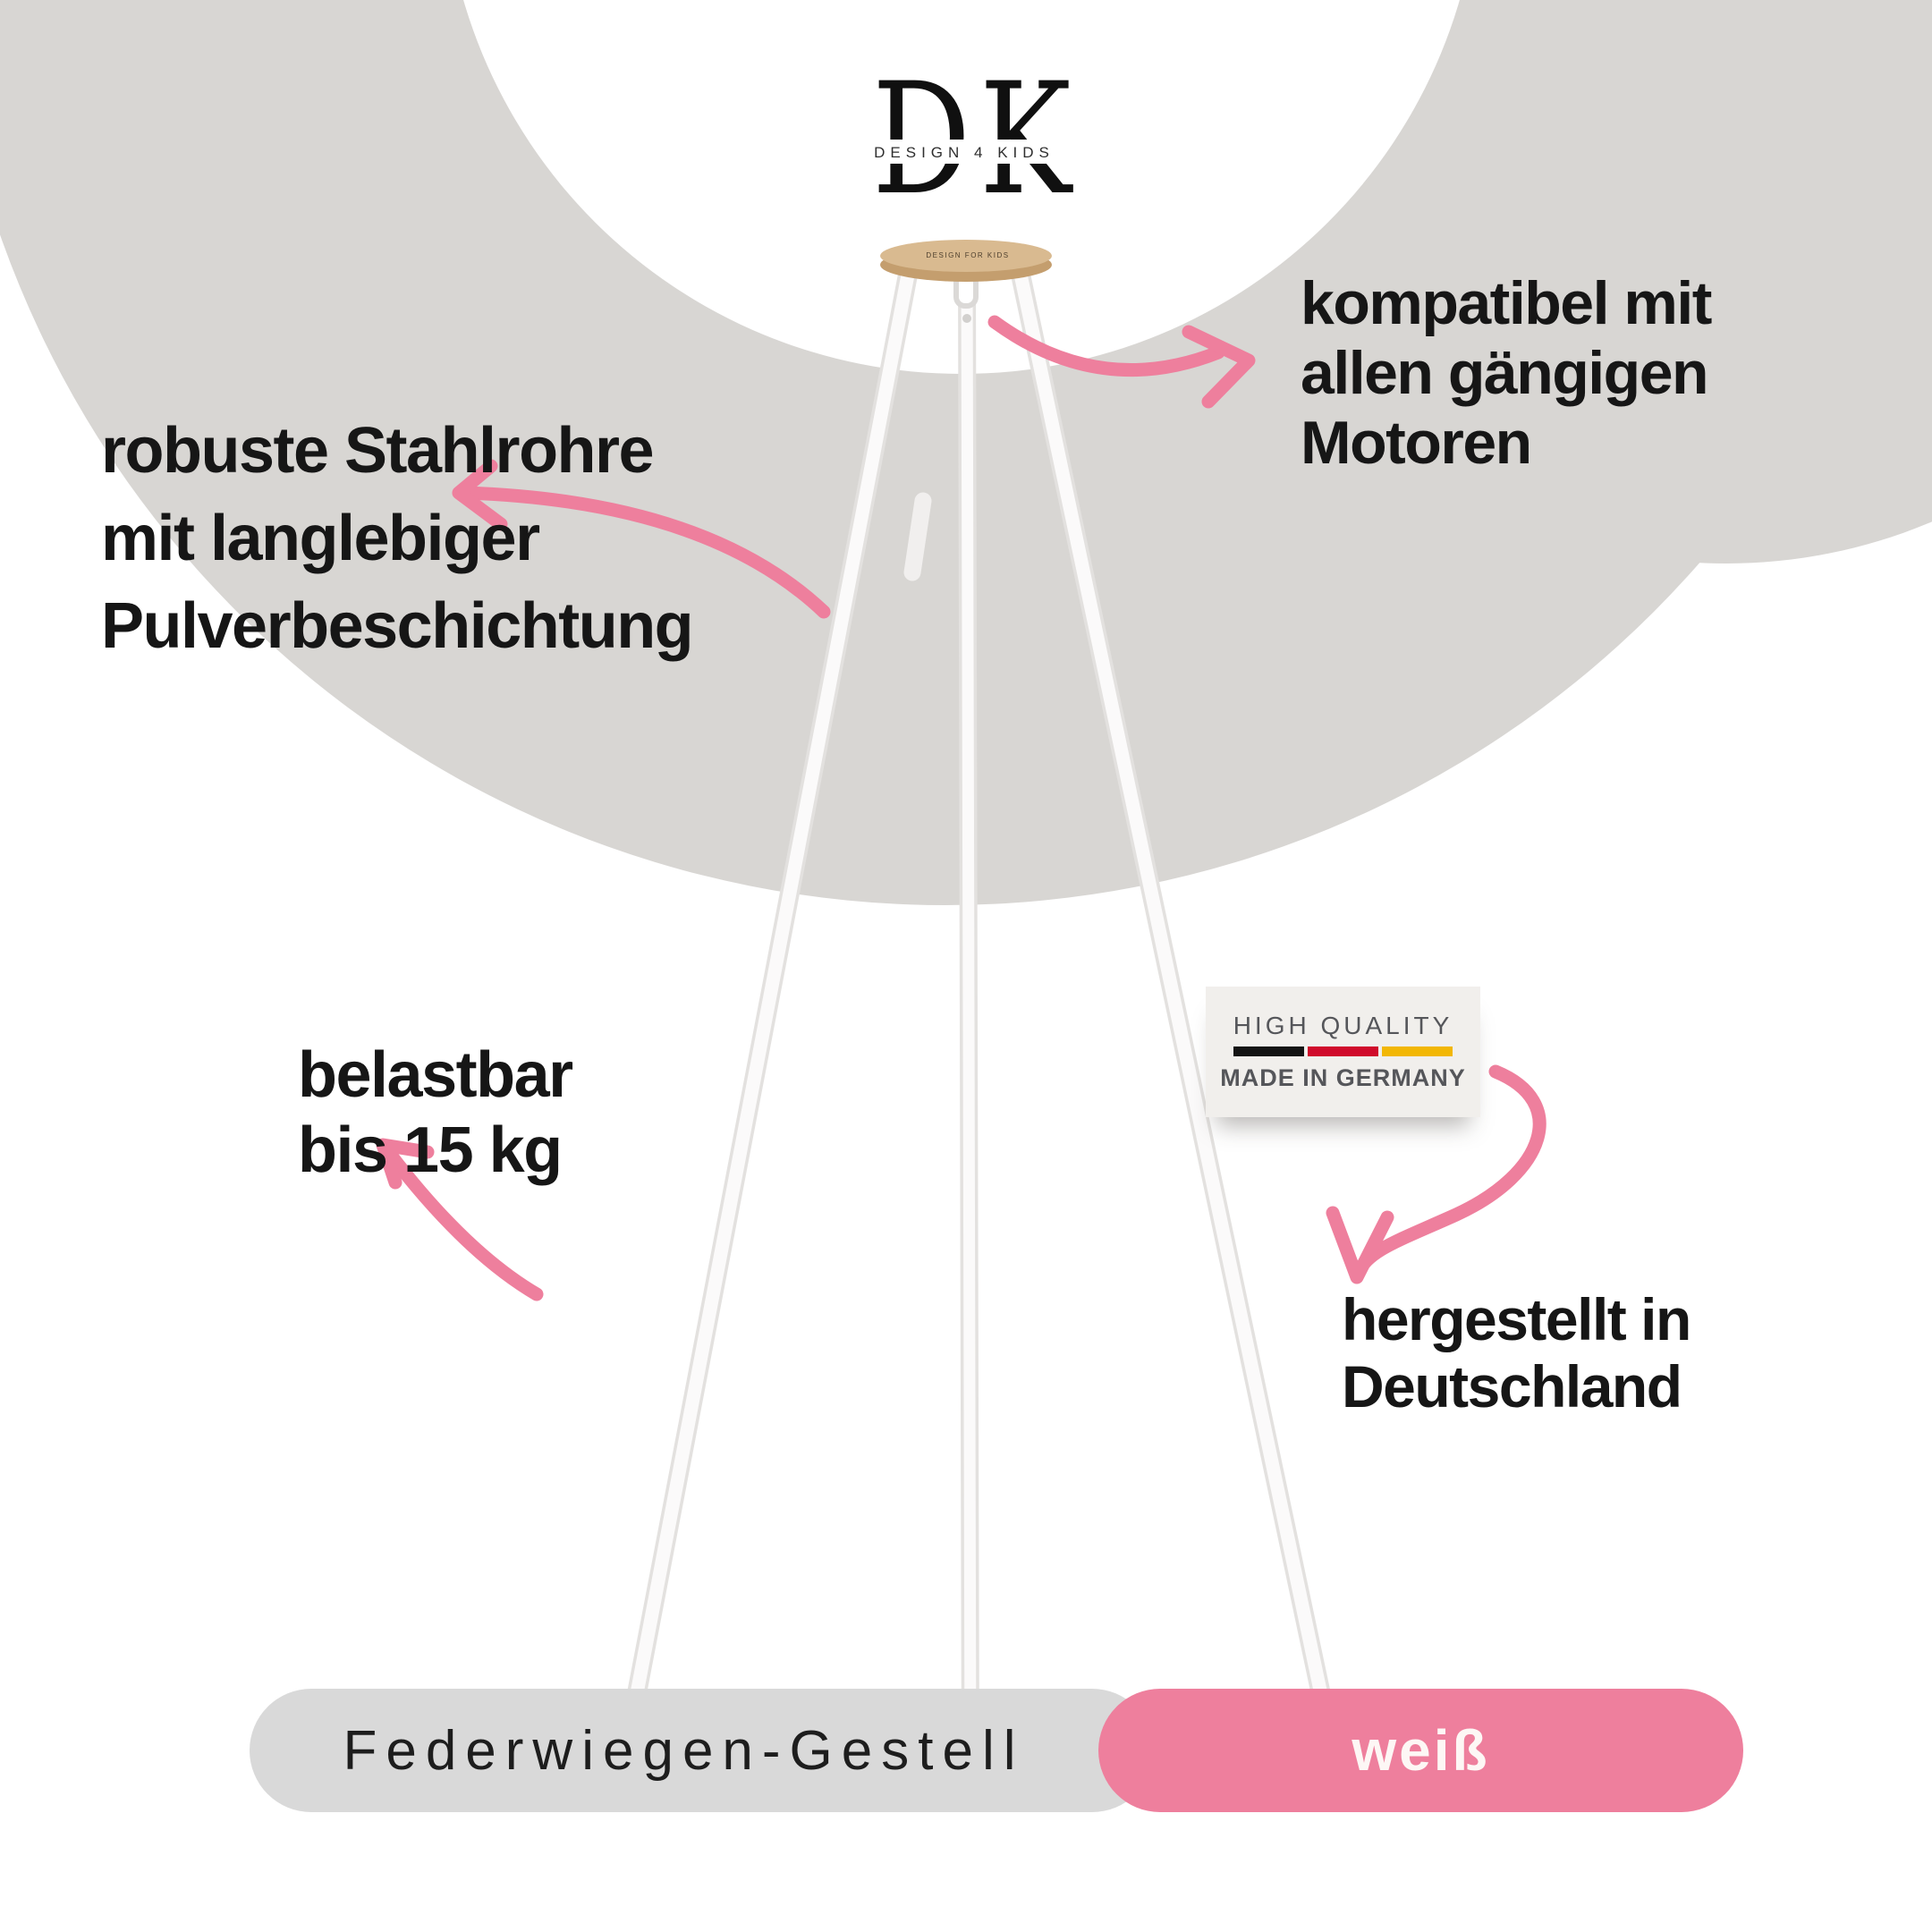 The width and height of the screenshot is (1932, 1932). What do you see at coordinates (1506, 373) in the screenshot?
I see `callout-motor-compat: kompatibel mit allen gängigen Motoren` at bounding box center [1506, 373].